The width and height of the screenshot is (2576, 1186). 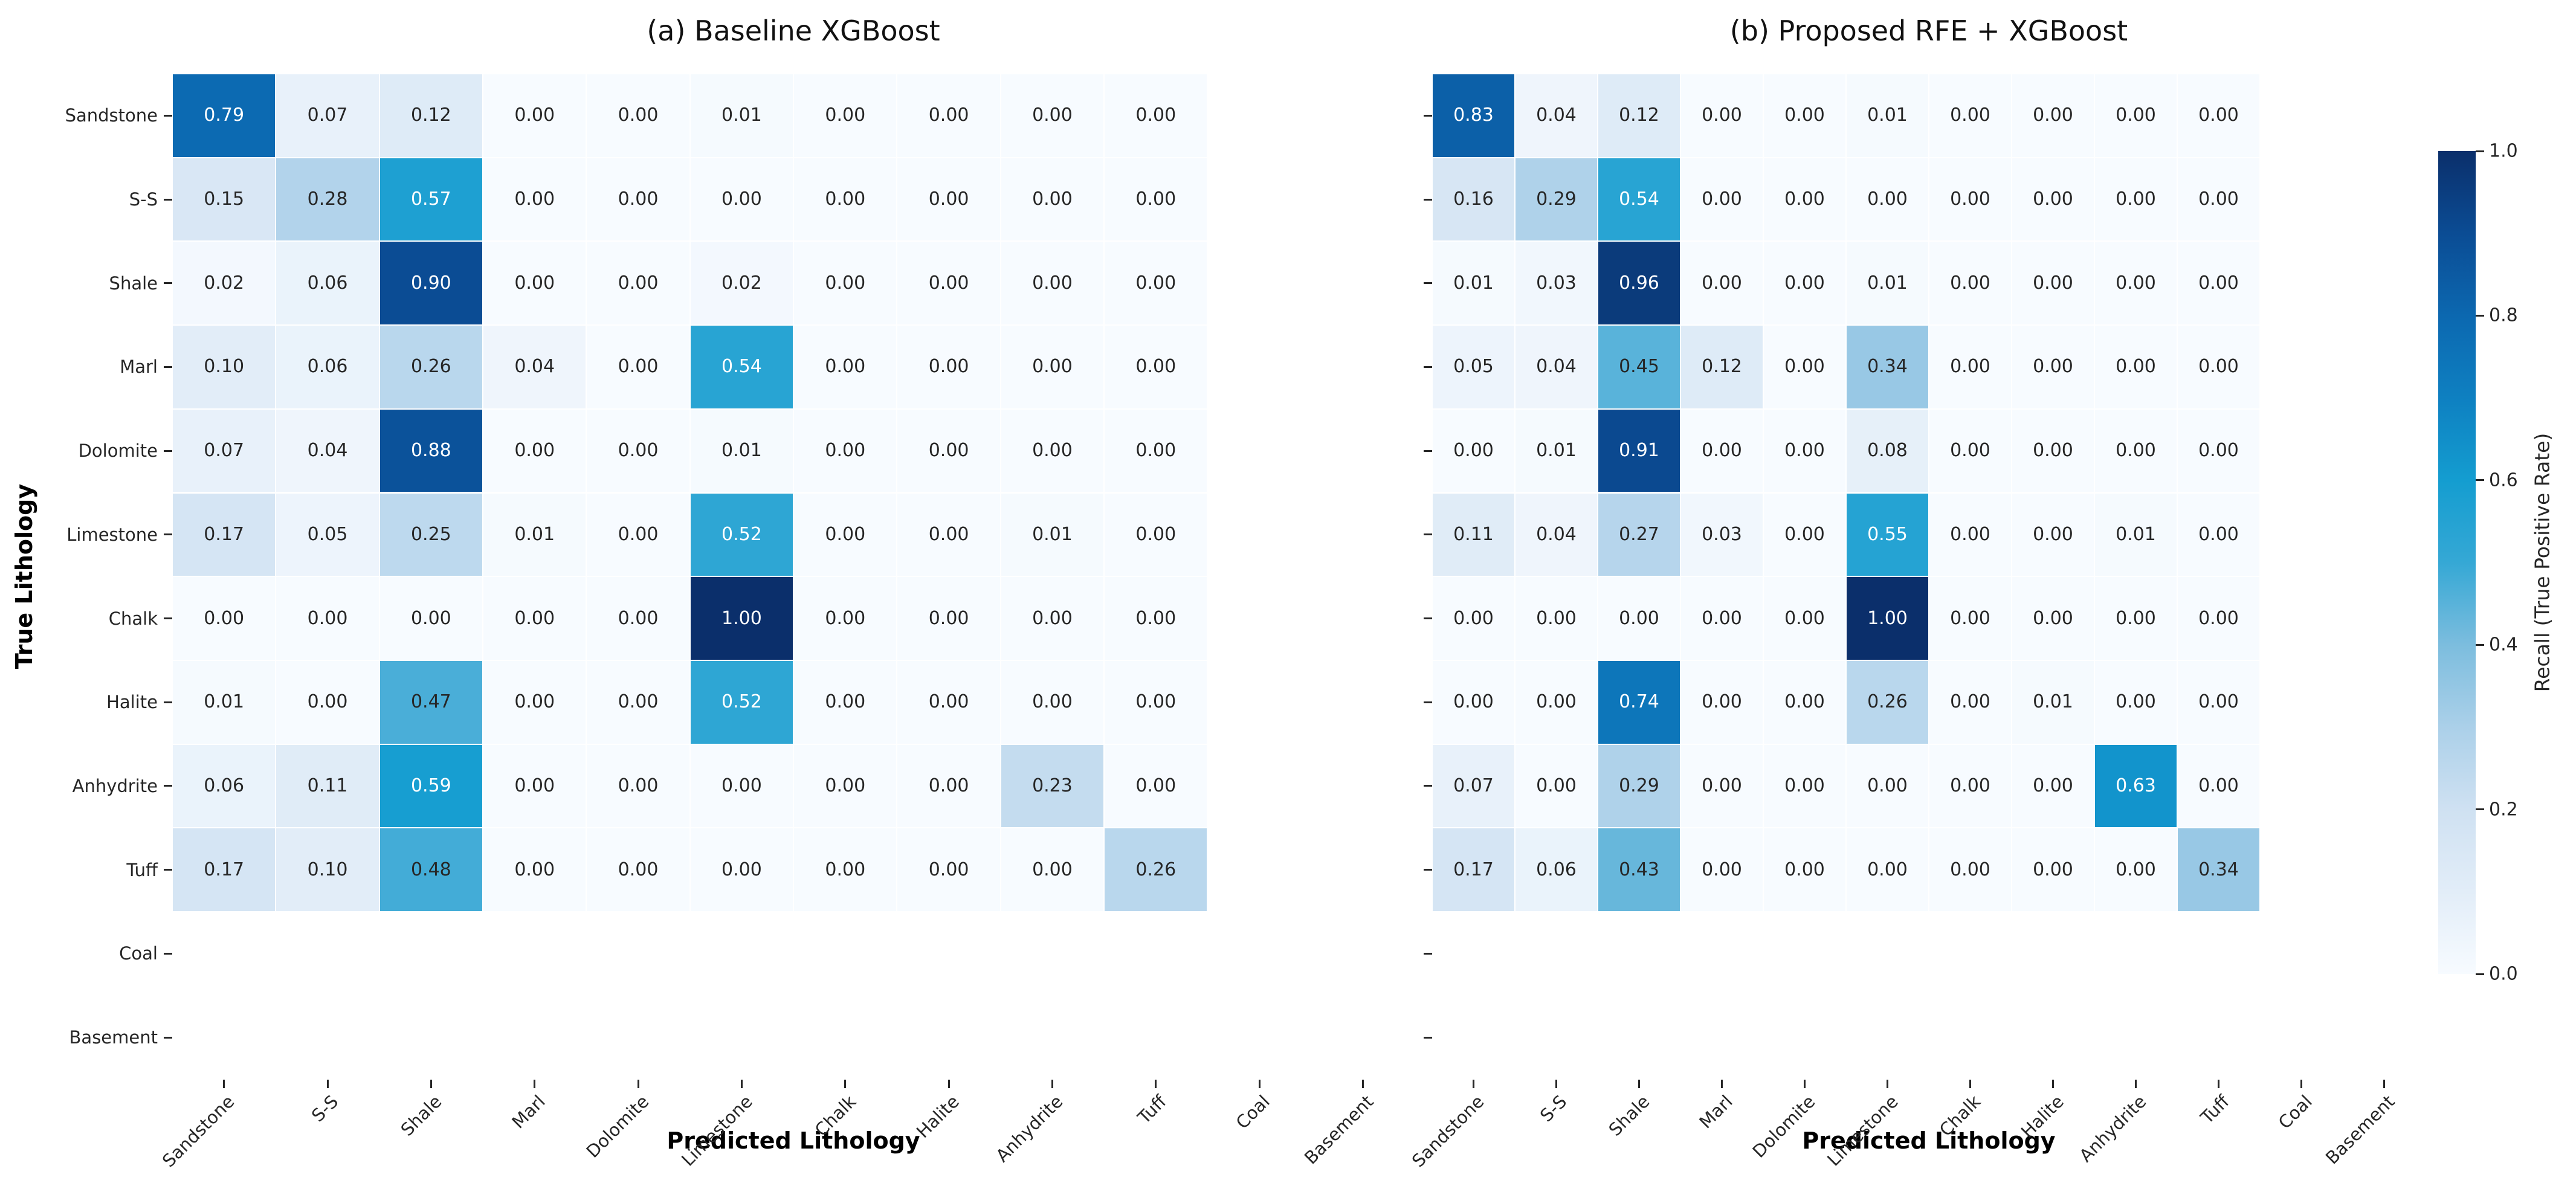 What do you see at coordinates (741, 702) in the screenshot?
I see `heatmap-cell: 0.52` at bounding box center [741, 702].